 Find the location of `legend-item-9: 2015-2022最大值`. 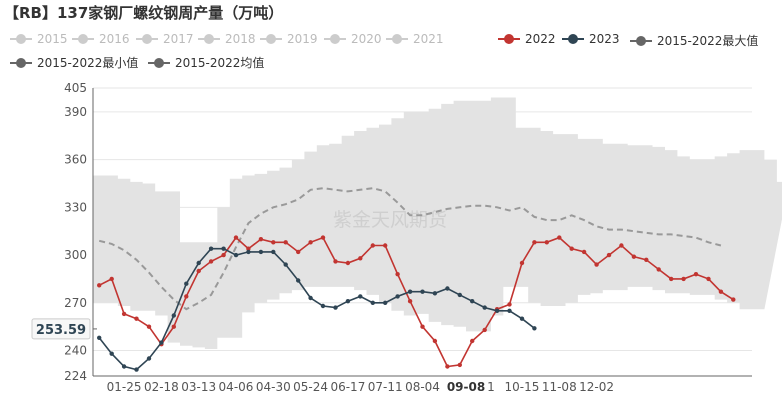

legend-item-9: 2015-2022最大值 is located at coordinates (694, 40).